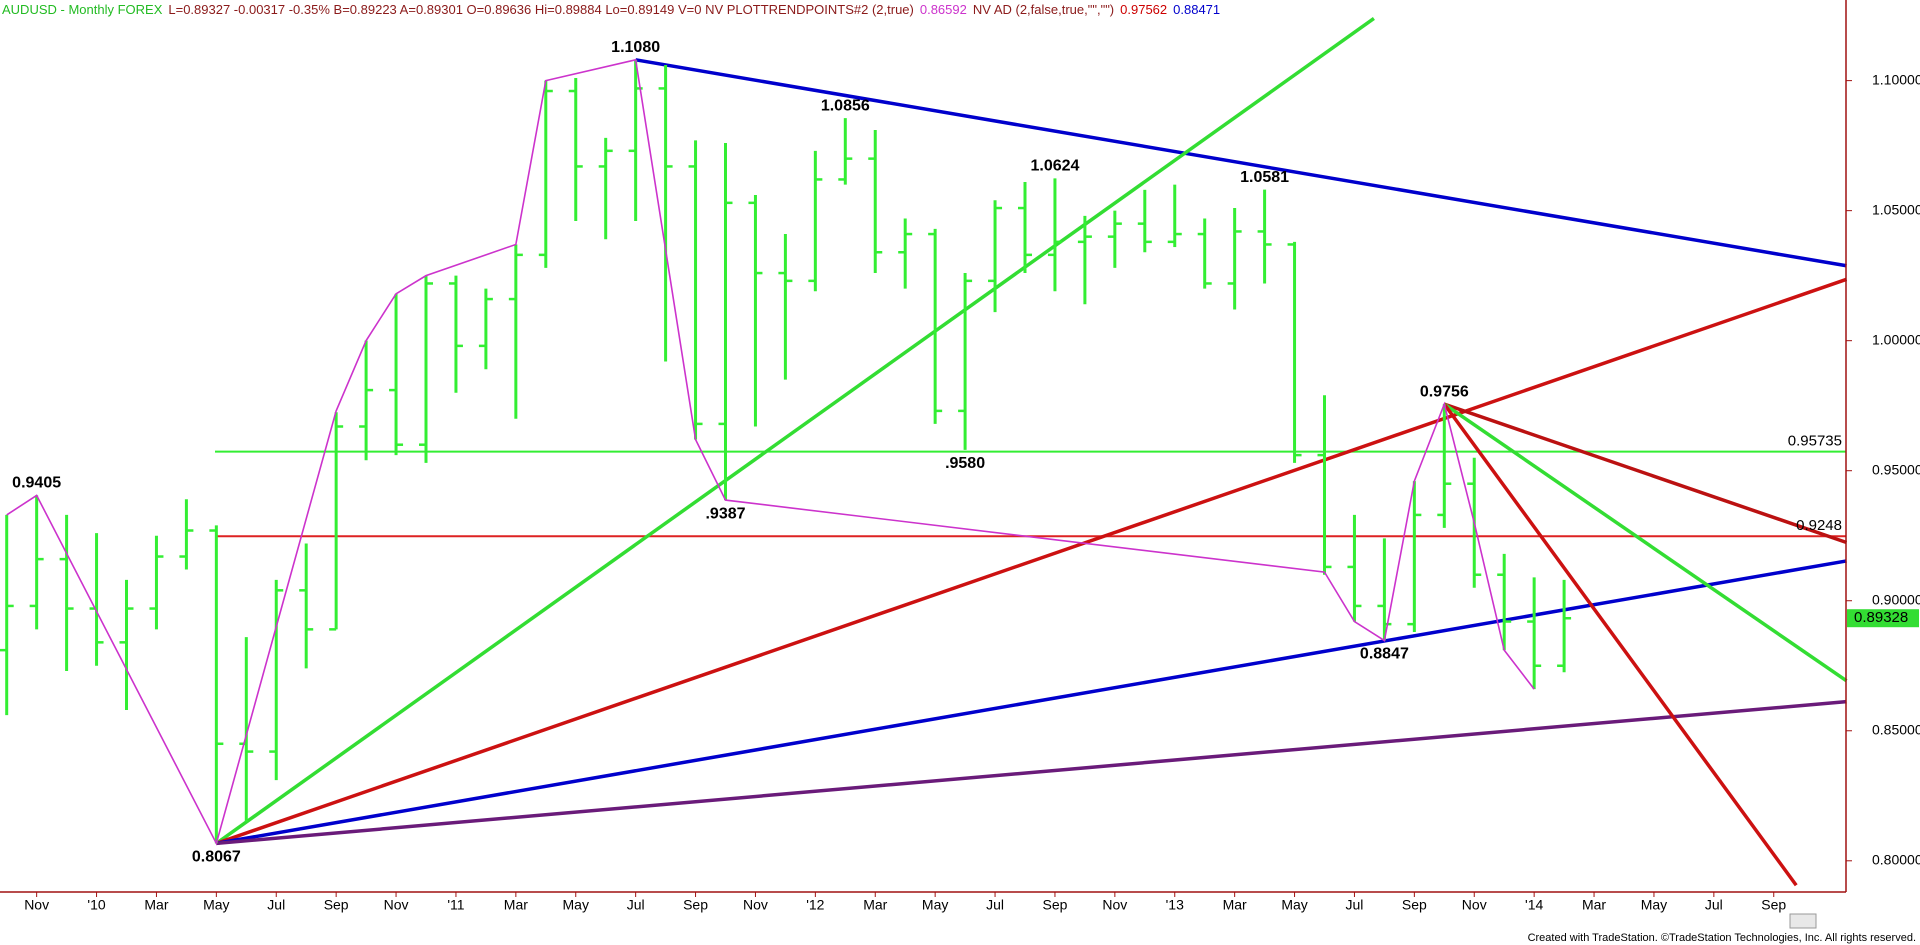 The width and height of the screenshot is (1920, 945). What do you see at coordinates (1444, 391) in the screenshot?
I see `pivot-label: 0.9756` at bounding box center [1444, 391].